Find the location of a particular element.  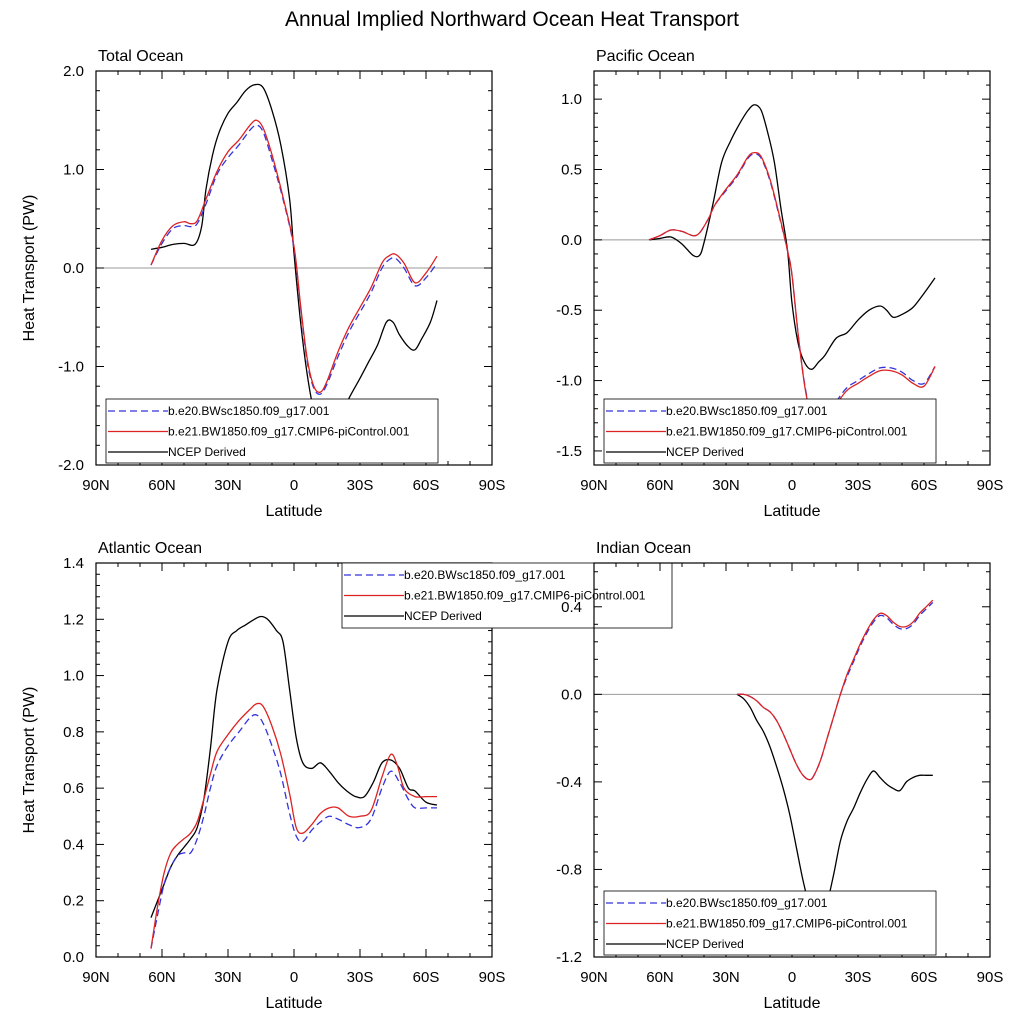

panel-title: Total Ocean is located at coordinates (140, 56).